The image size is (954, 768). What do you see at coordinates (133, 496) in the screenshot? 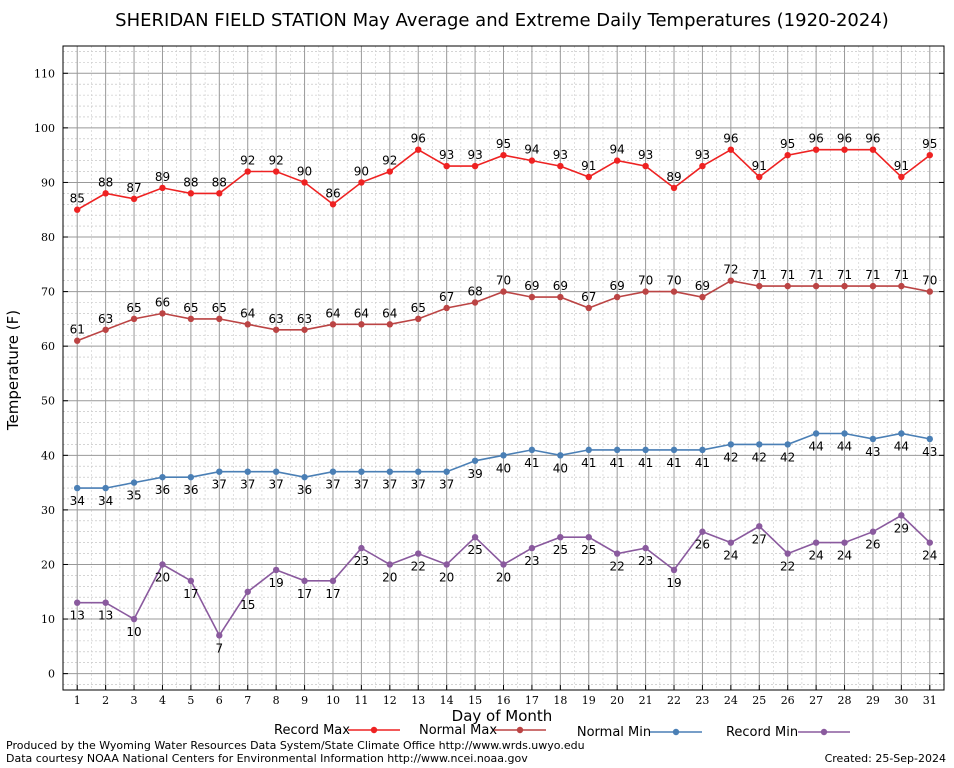
I see `data-label-normal-min: 35` at bounding box center [133, 496].